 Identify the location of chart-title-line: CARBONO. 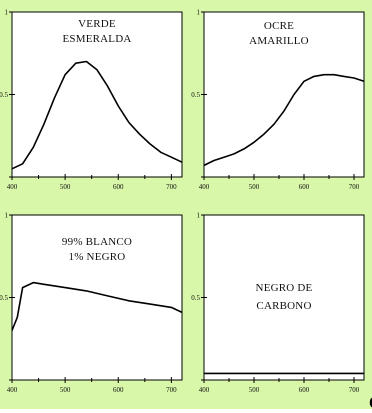
(283, 306).